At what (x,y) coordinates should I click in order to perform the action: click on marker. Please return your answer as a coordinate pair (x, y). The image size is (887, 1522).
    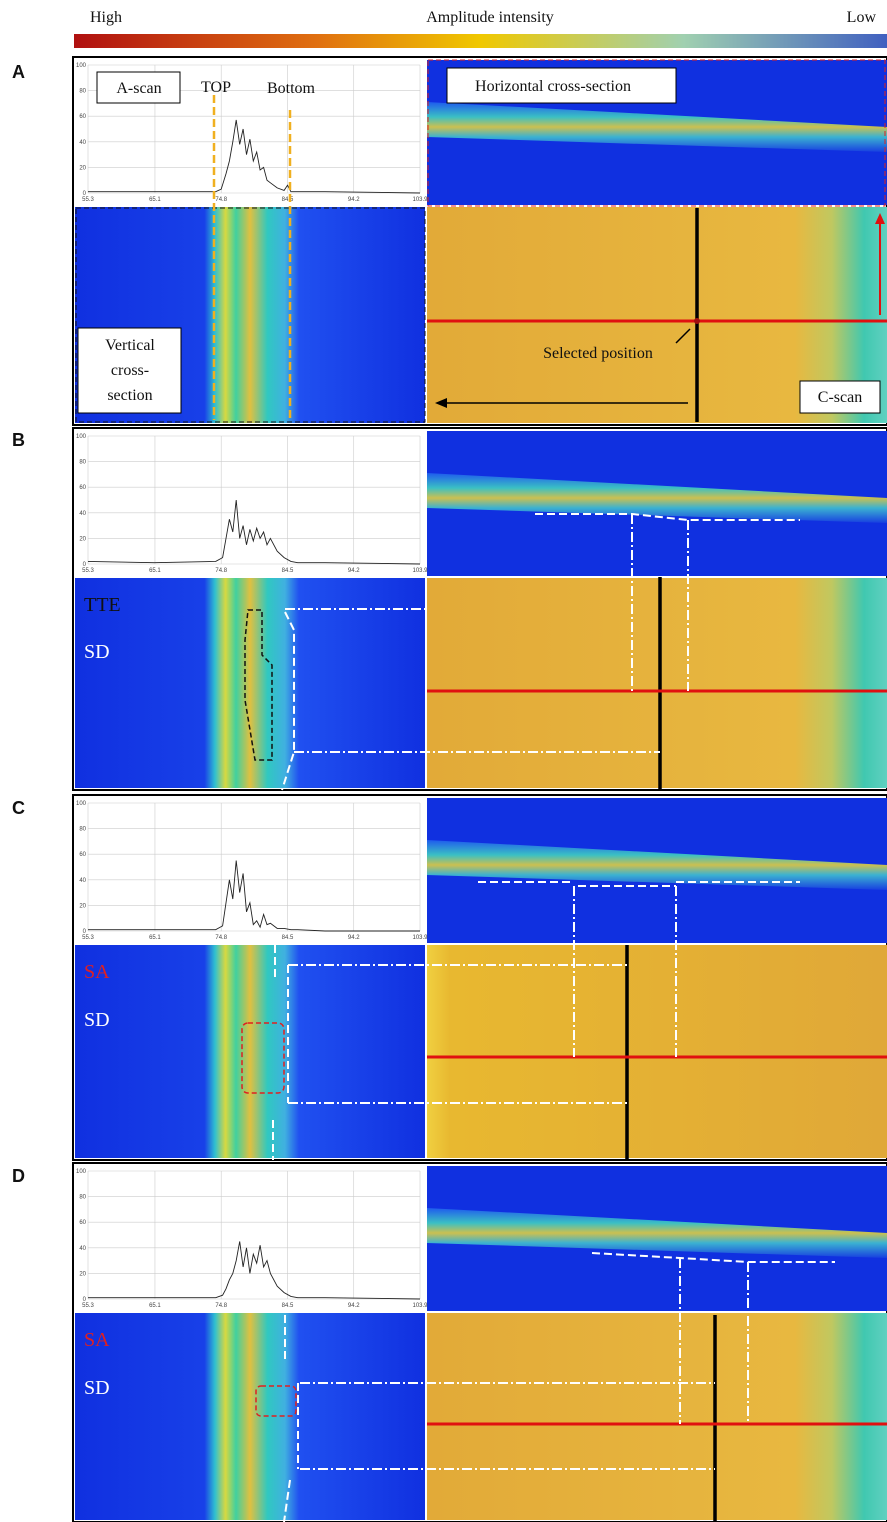
    Looking at the image, I should click on (697, 321).